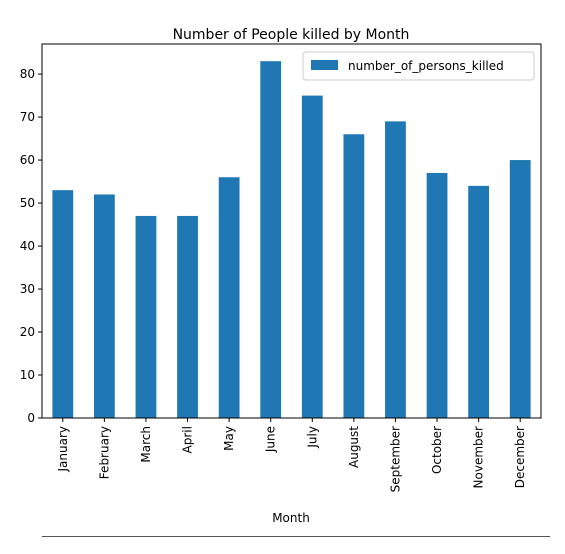 Image resolution: width=565 pixels, height=554 pixels. What do you see at coordinates (479, 457) in the screenshot?
I see `x-tick-label: November` at bounding box center [479, 457].